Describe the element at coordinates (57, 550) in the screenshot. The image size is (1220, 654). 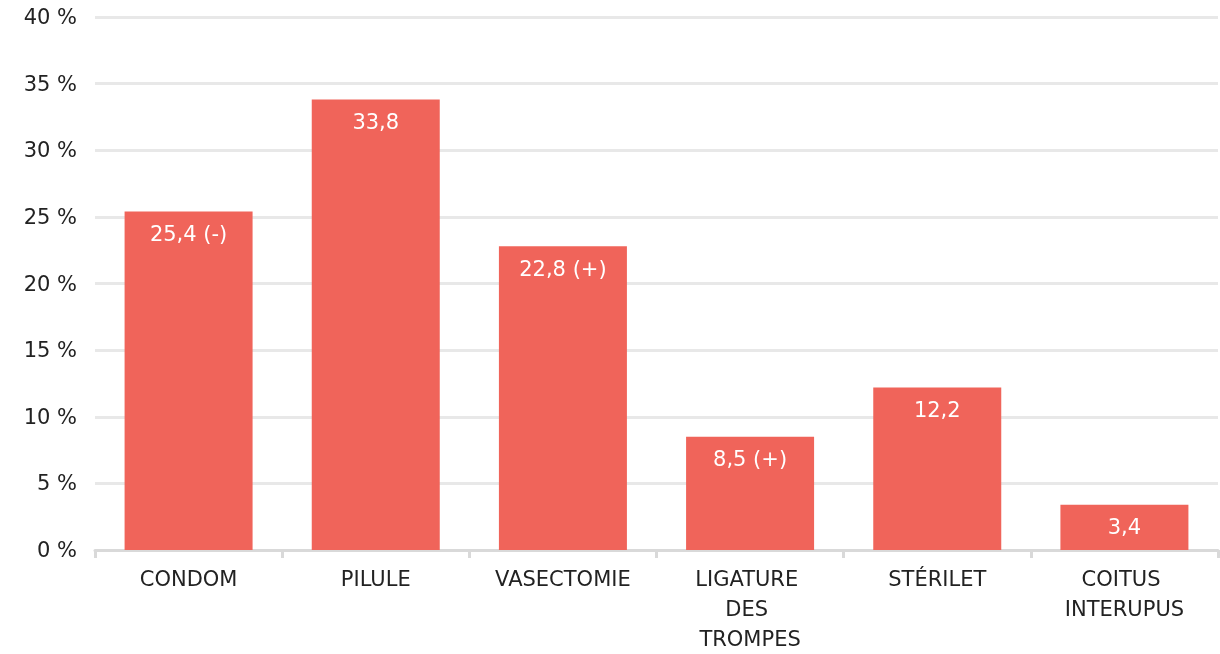
I see `y-tick-label: 0 %` at that location.